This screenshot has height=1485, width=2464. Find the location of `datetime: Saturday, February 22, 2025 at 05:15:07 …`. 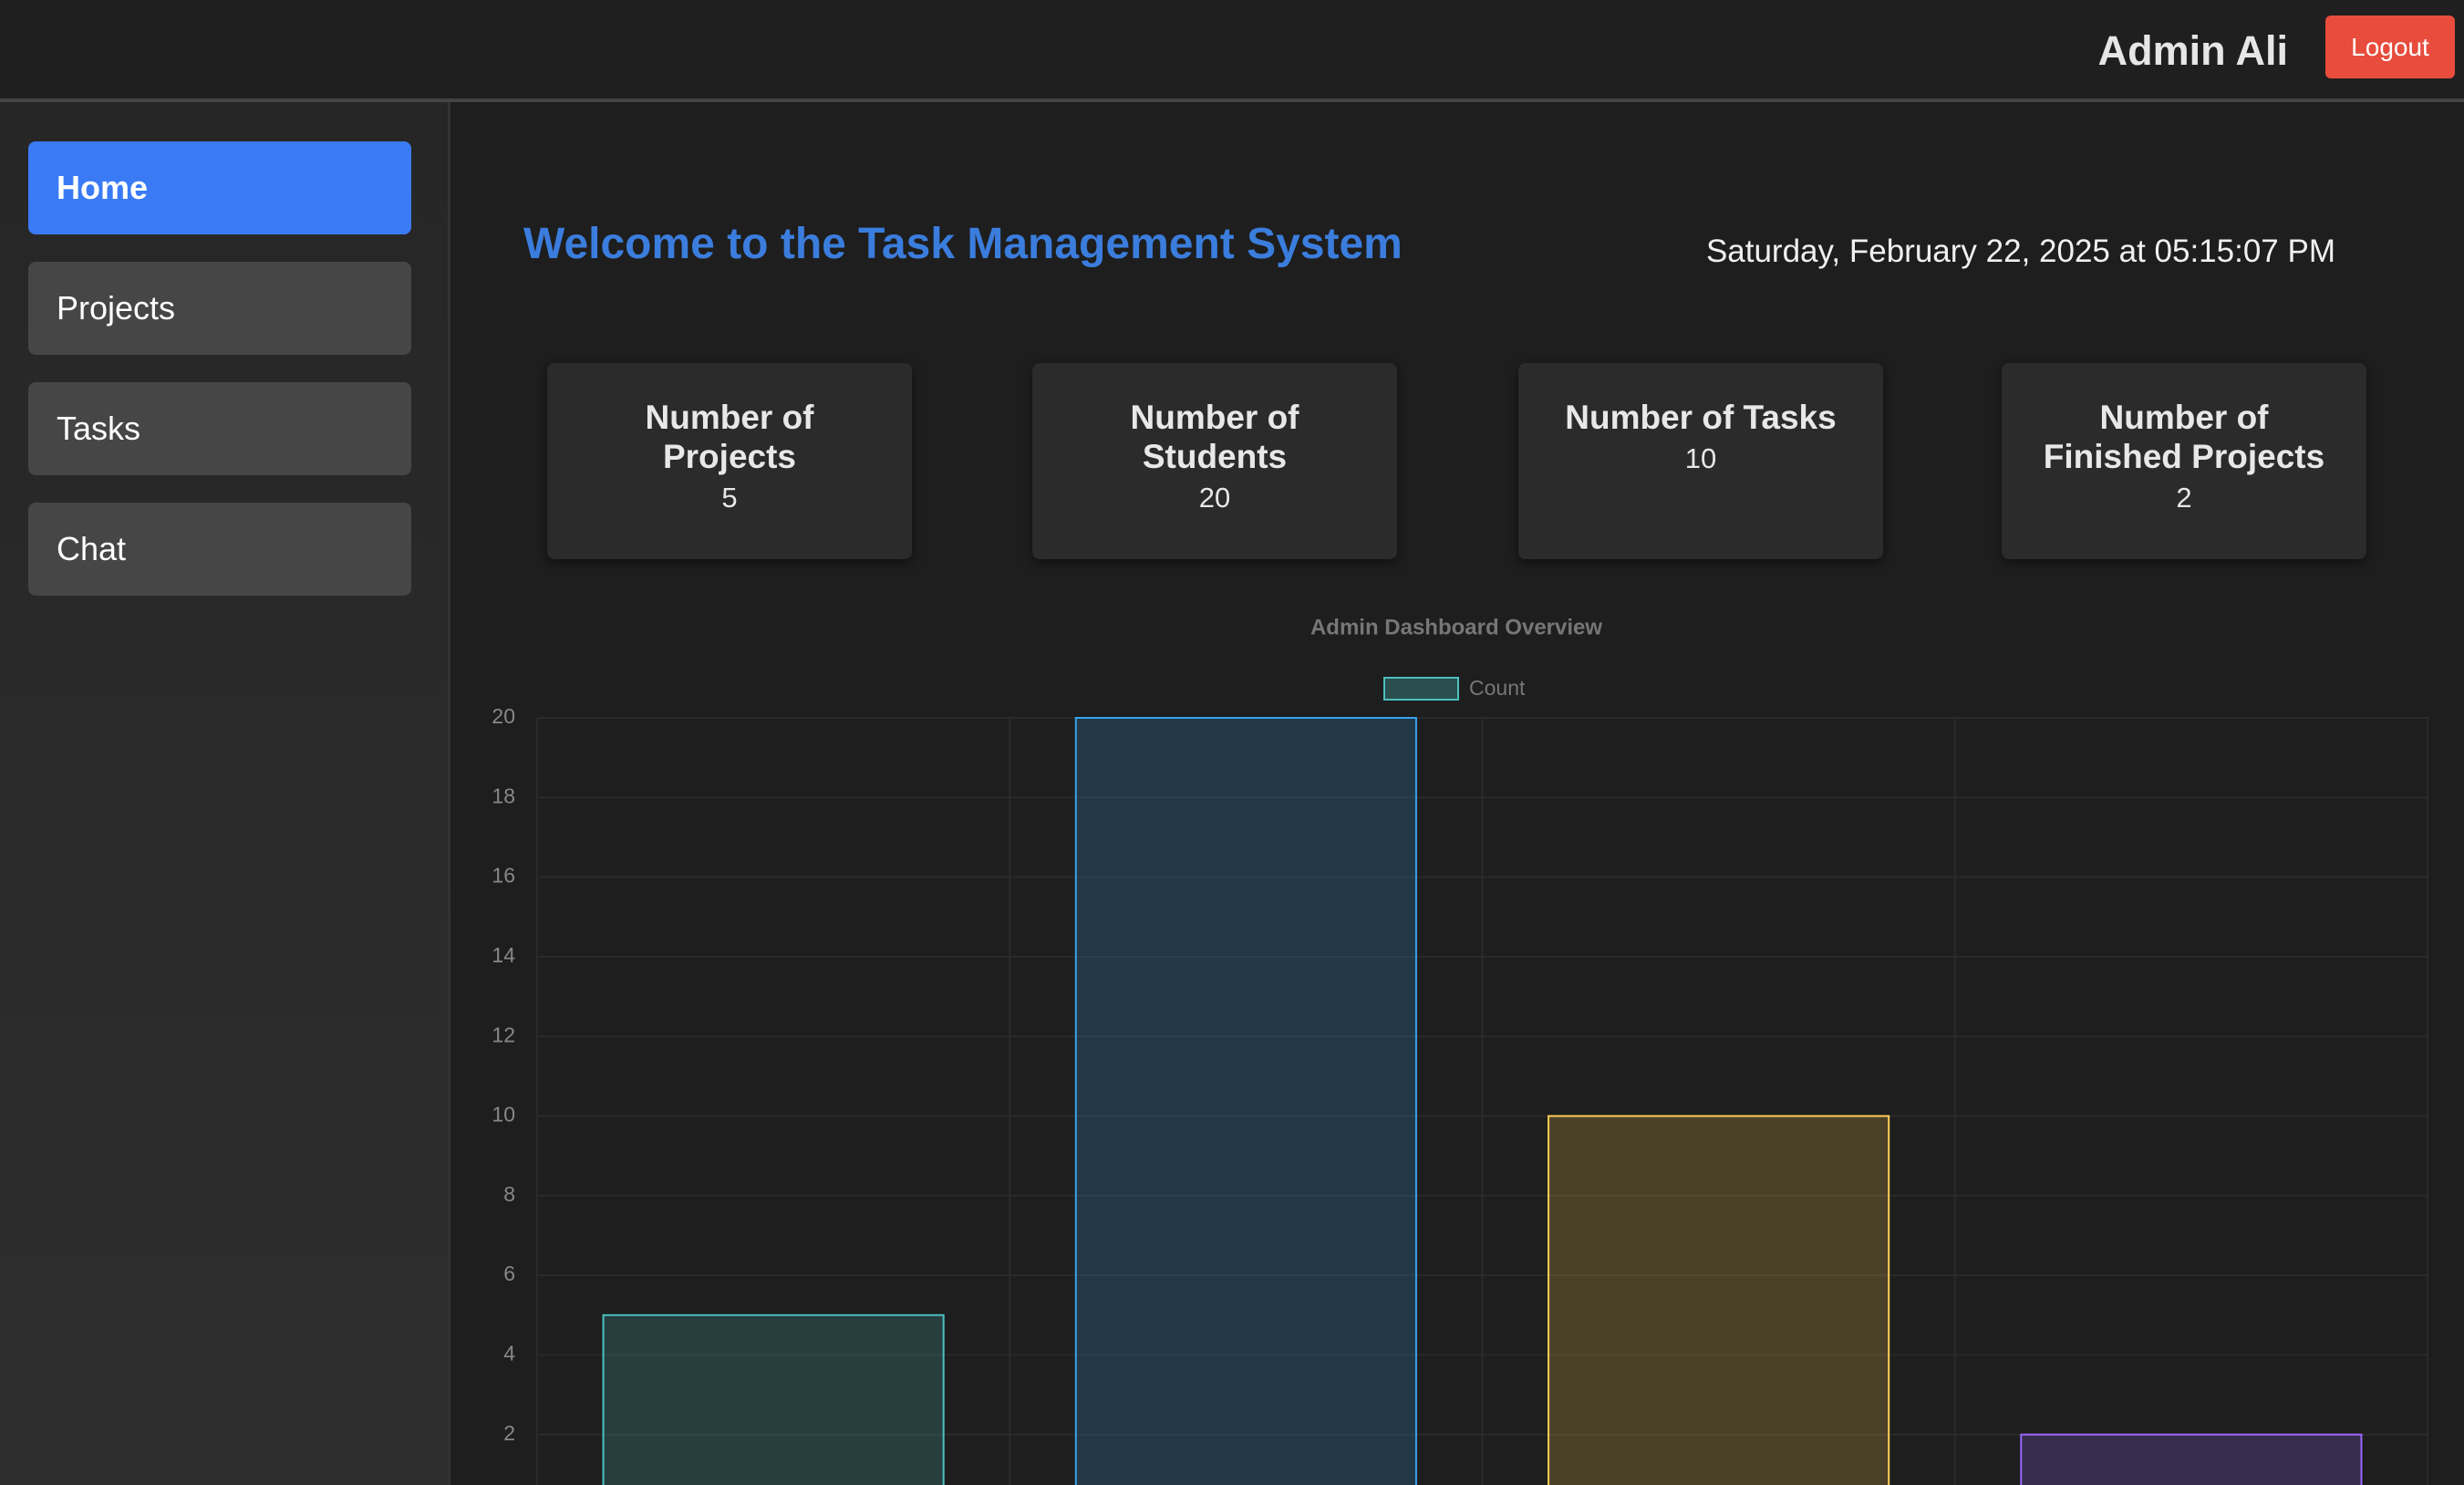

datetime: Saturday, February 22, 2025 at 05:15:07 … is located at coordinates (2020, 251).